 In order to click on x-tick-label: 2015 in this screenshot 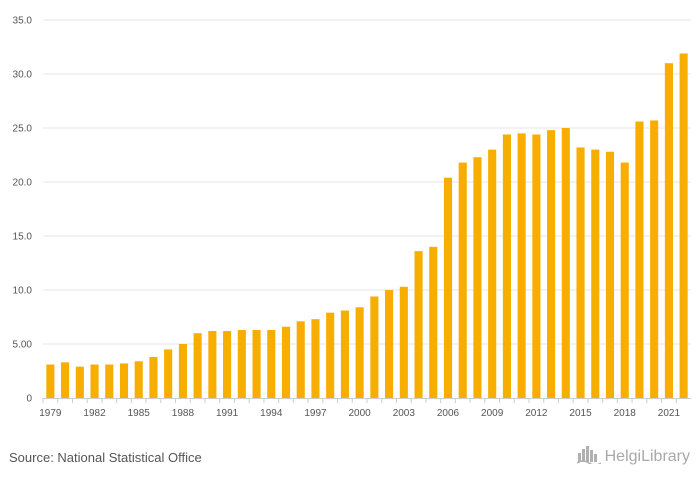, I will do `click(580, 413)`.